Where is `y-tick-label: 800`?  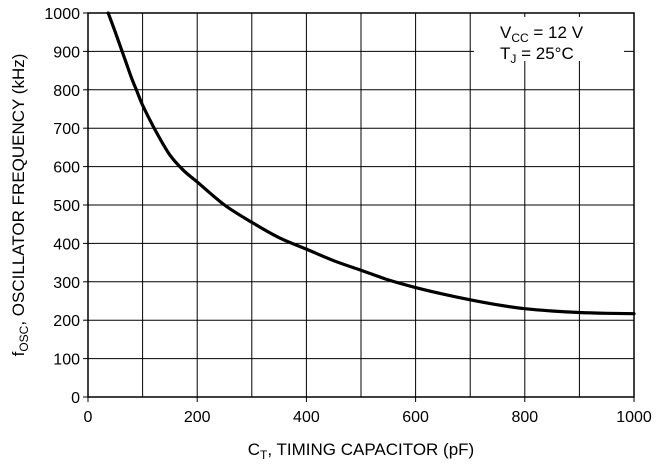 y-tick-label: 800 is located at coordinates (66, 91).